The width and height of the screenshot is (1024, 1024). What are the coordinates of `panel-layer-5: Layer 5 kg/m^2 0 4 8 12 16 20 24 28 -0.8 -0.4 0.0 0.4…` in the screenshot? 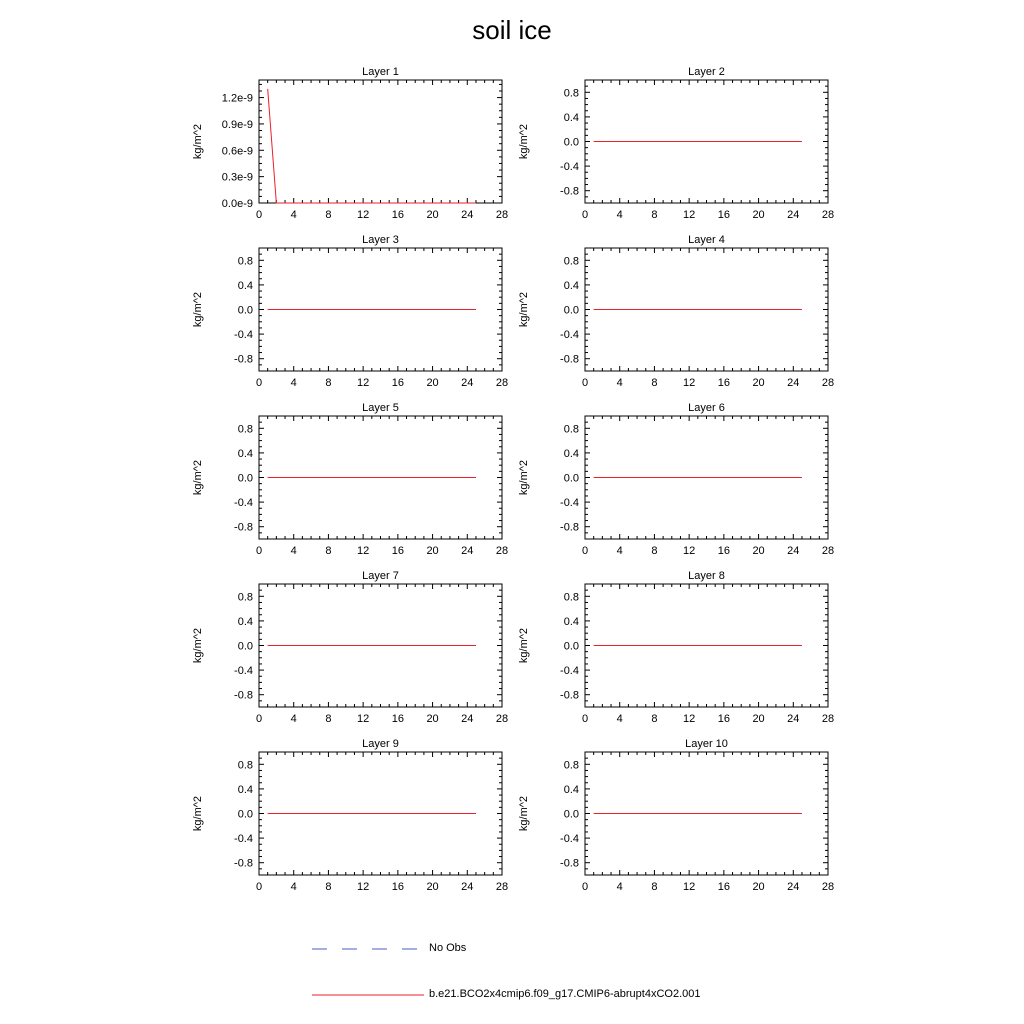 It's located at (350, 479).